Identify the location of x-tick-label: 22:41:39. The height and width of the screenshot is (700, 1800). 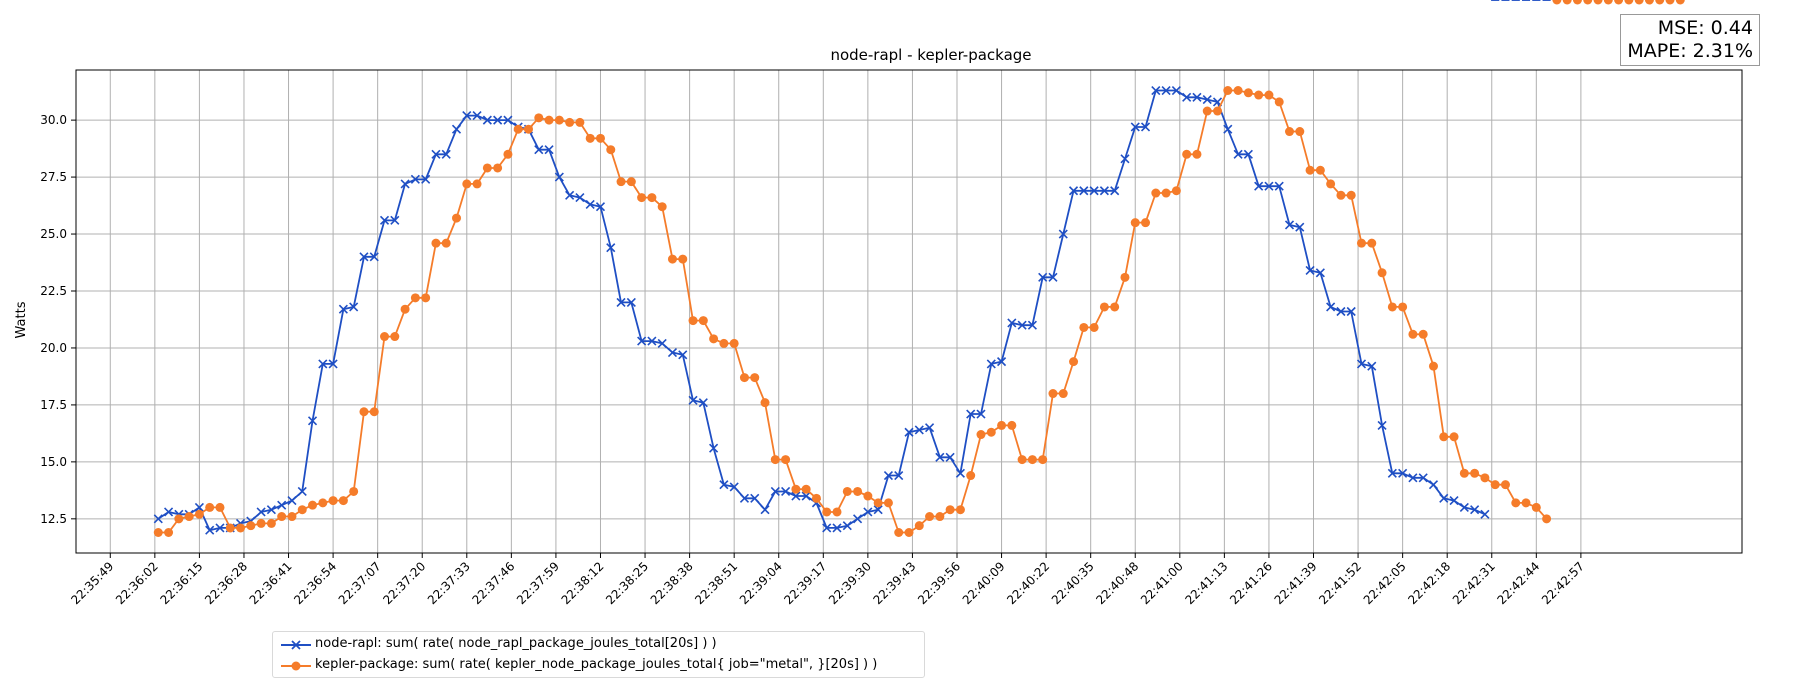
(1296, 583).